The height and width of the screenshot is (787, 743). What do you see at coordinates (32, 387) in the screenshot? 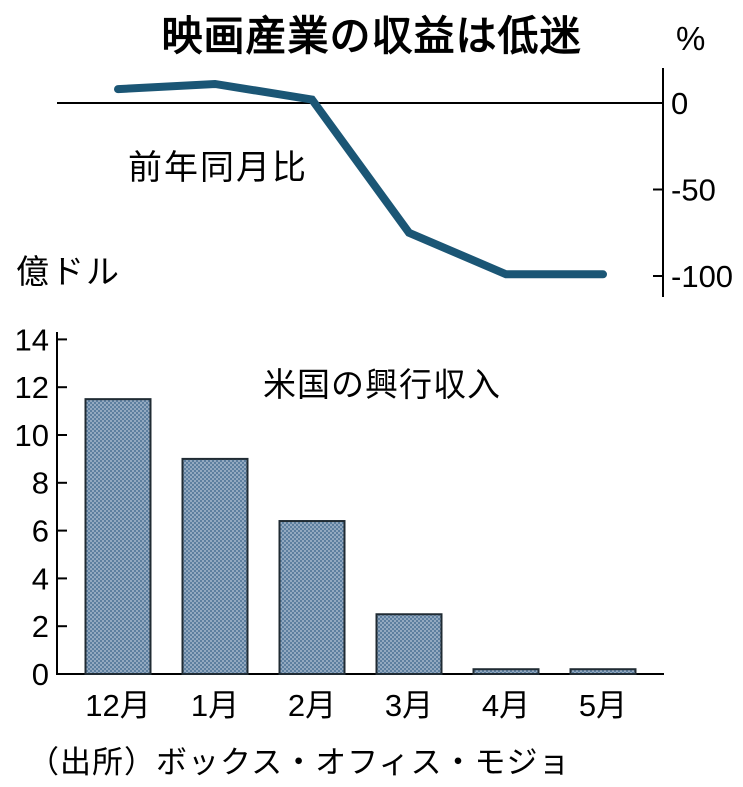
I see `y-tick-label: 12` at bounding box center [32, 387].